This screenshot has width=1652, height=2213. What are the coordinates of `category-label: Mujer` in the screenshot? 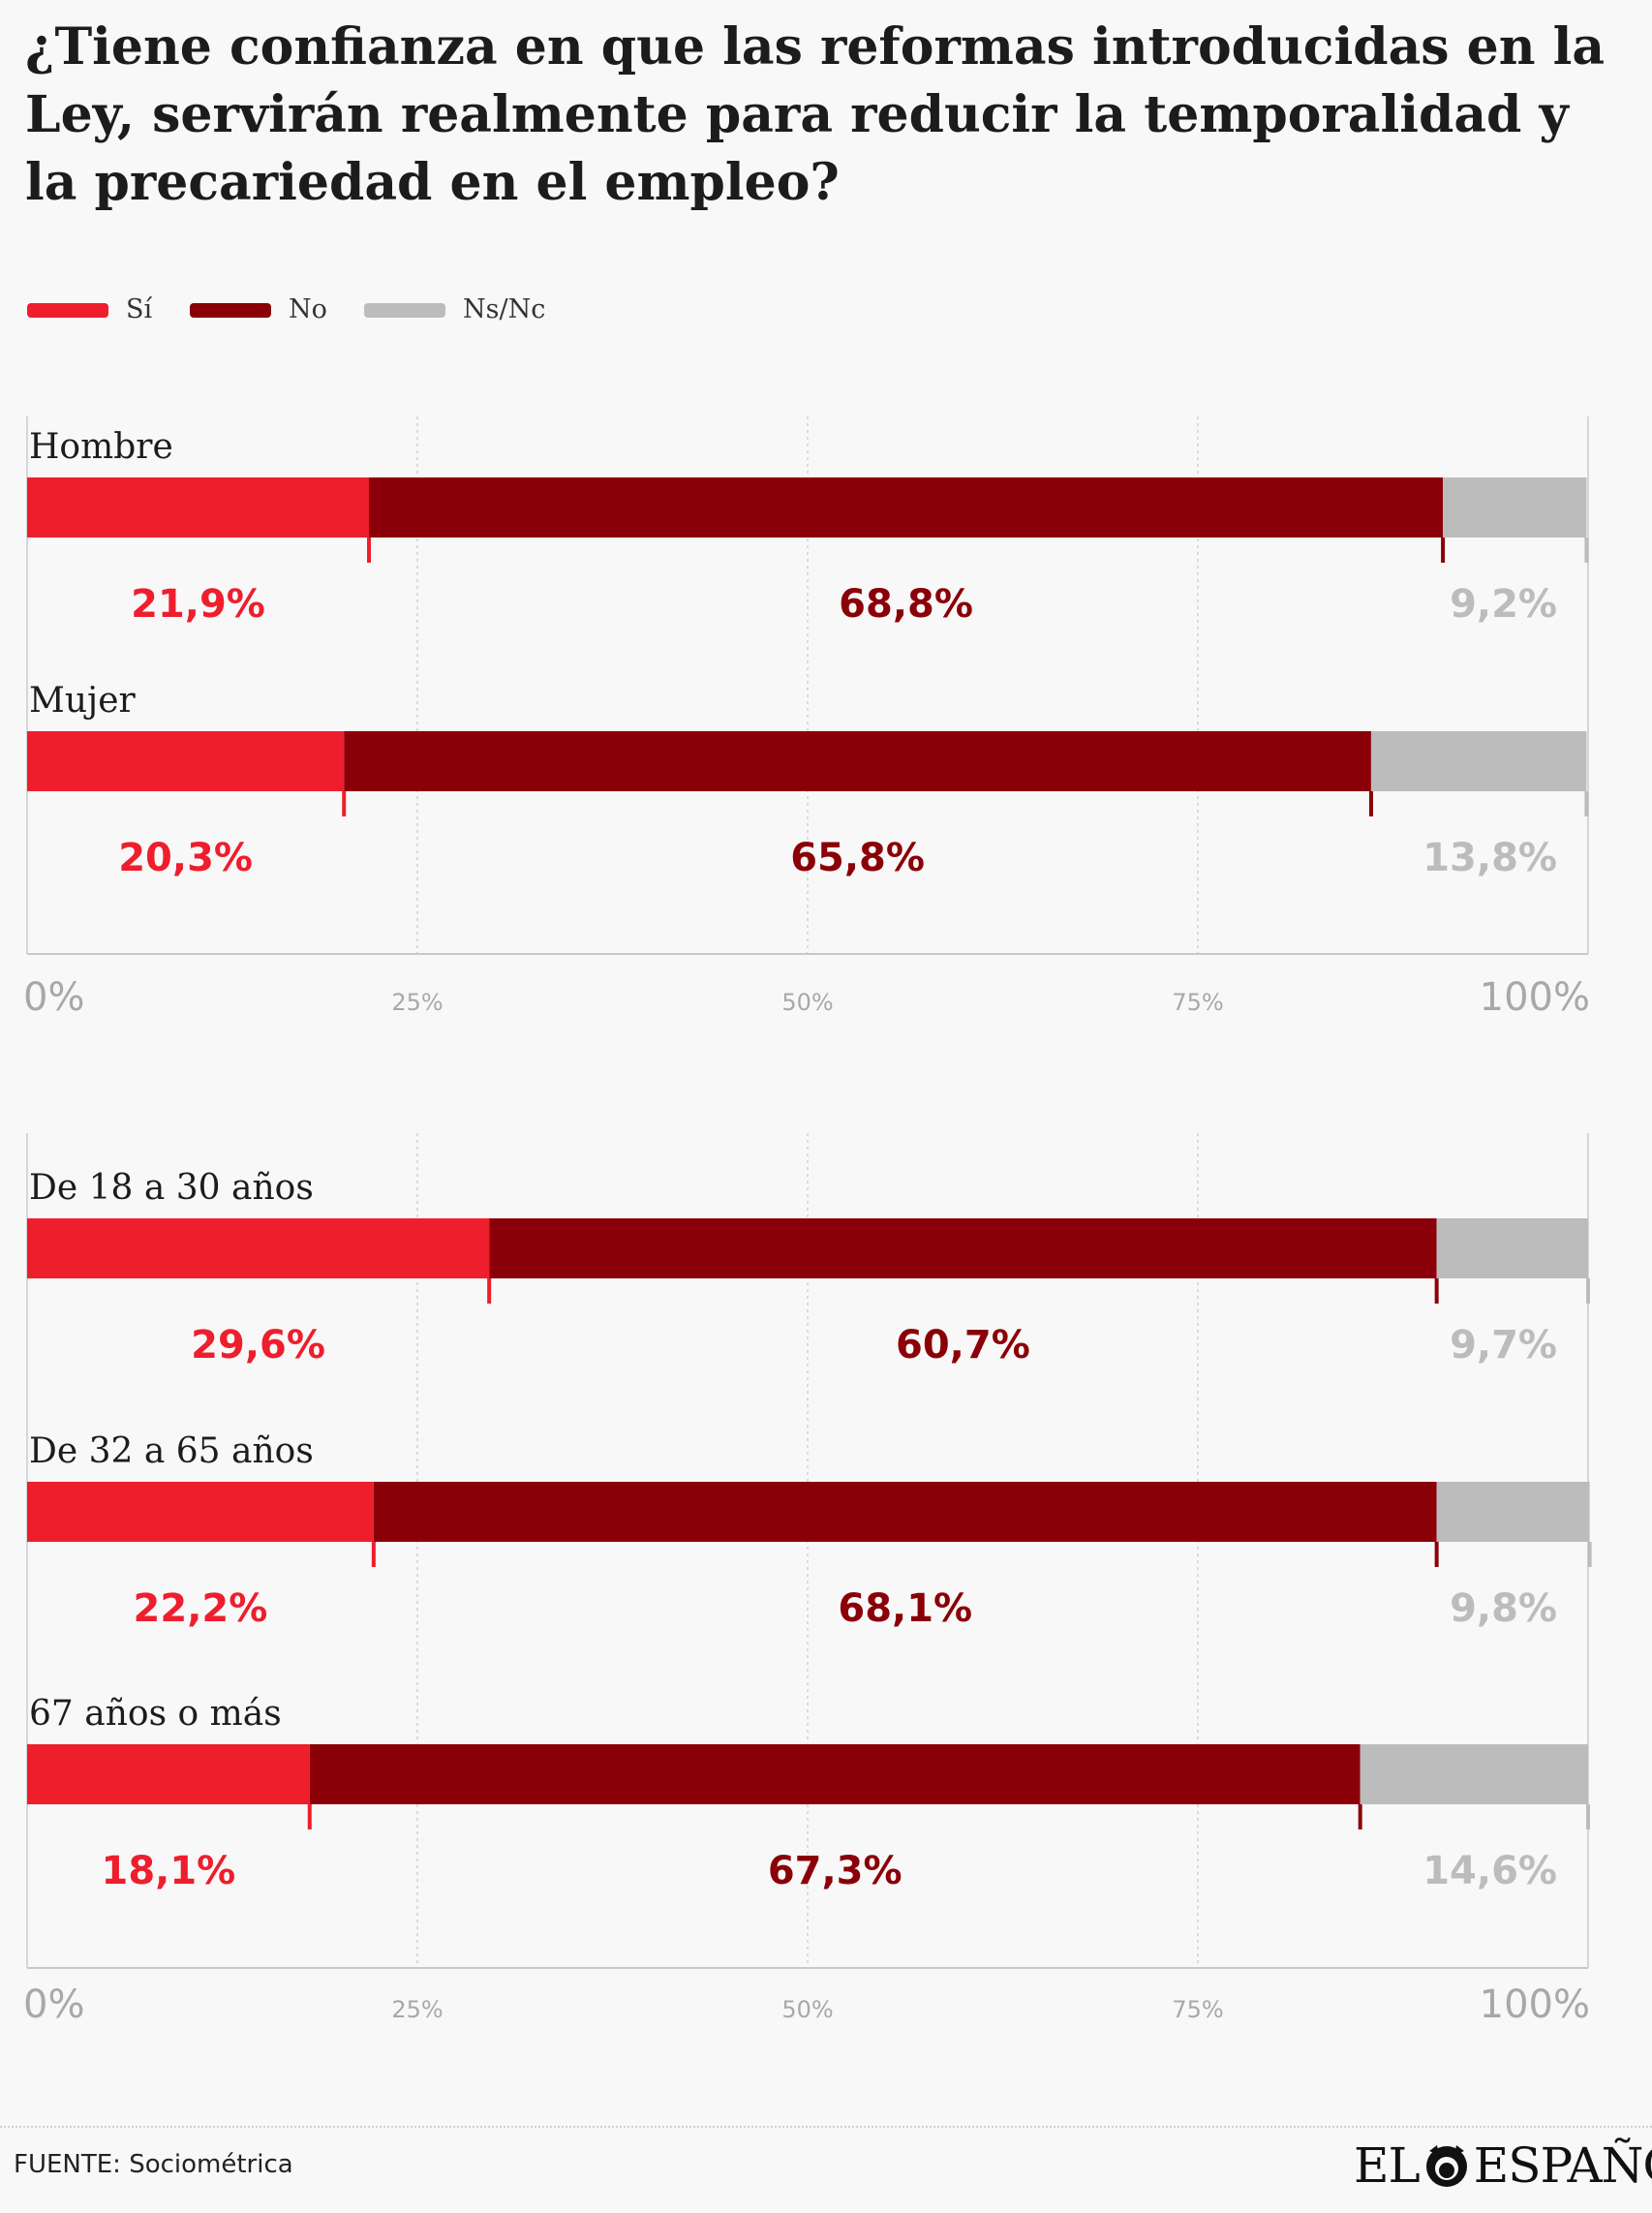 It's located at (83, 701).